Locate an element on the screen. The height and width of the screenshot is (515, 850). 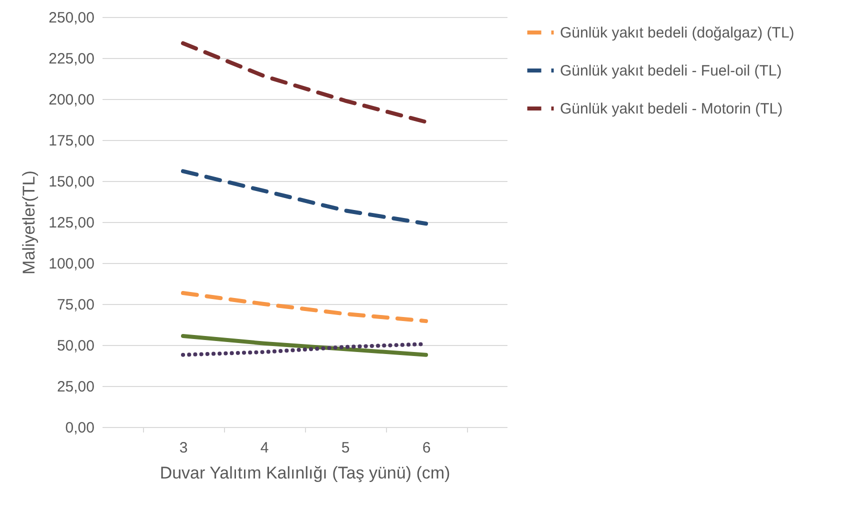
y-tick-label: 200,00 is located at coordinates (71, 100).